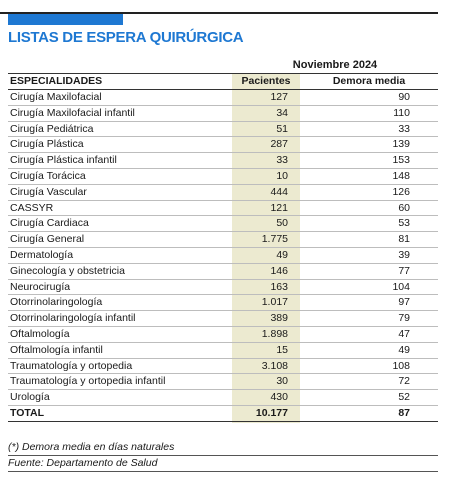  What do you see at coordinates (47, 239) in the screenshot?
I see `table-cell: Cirugía General` at bounding box center [47, 239].